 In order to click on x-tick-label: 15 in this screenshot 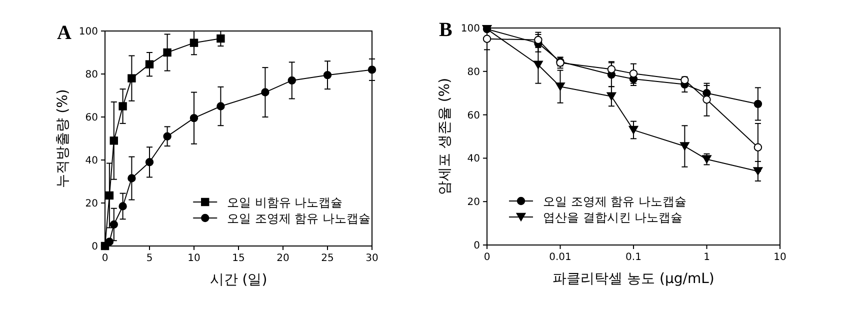, I will do `click(238, 258)`.